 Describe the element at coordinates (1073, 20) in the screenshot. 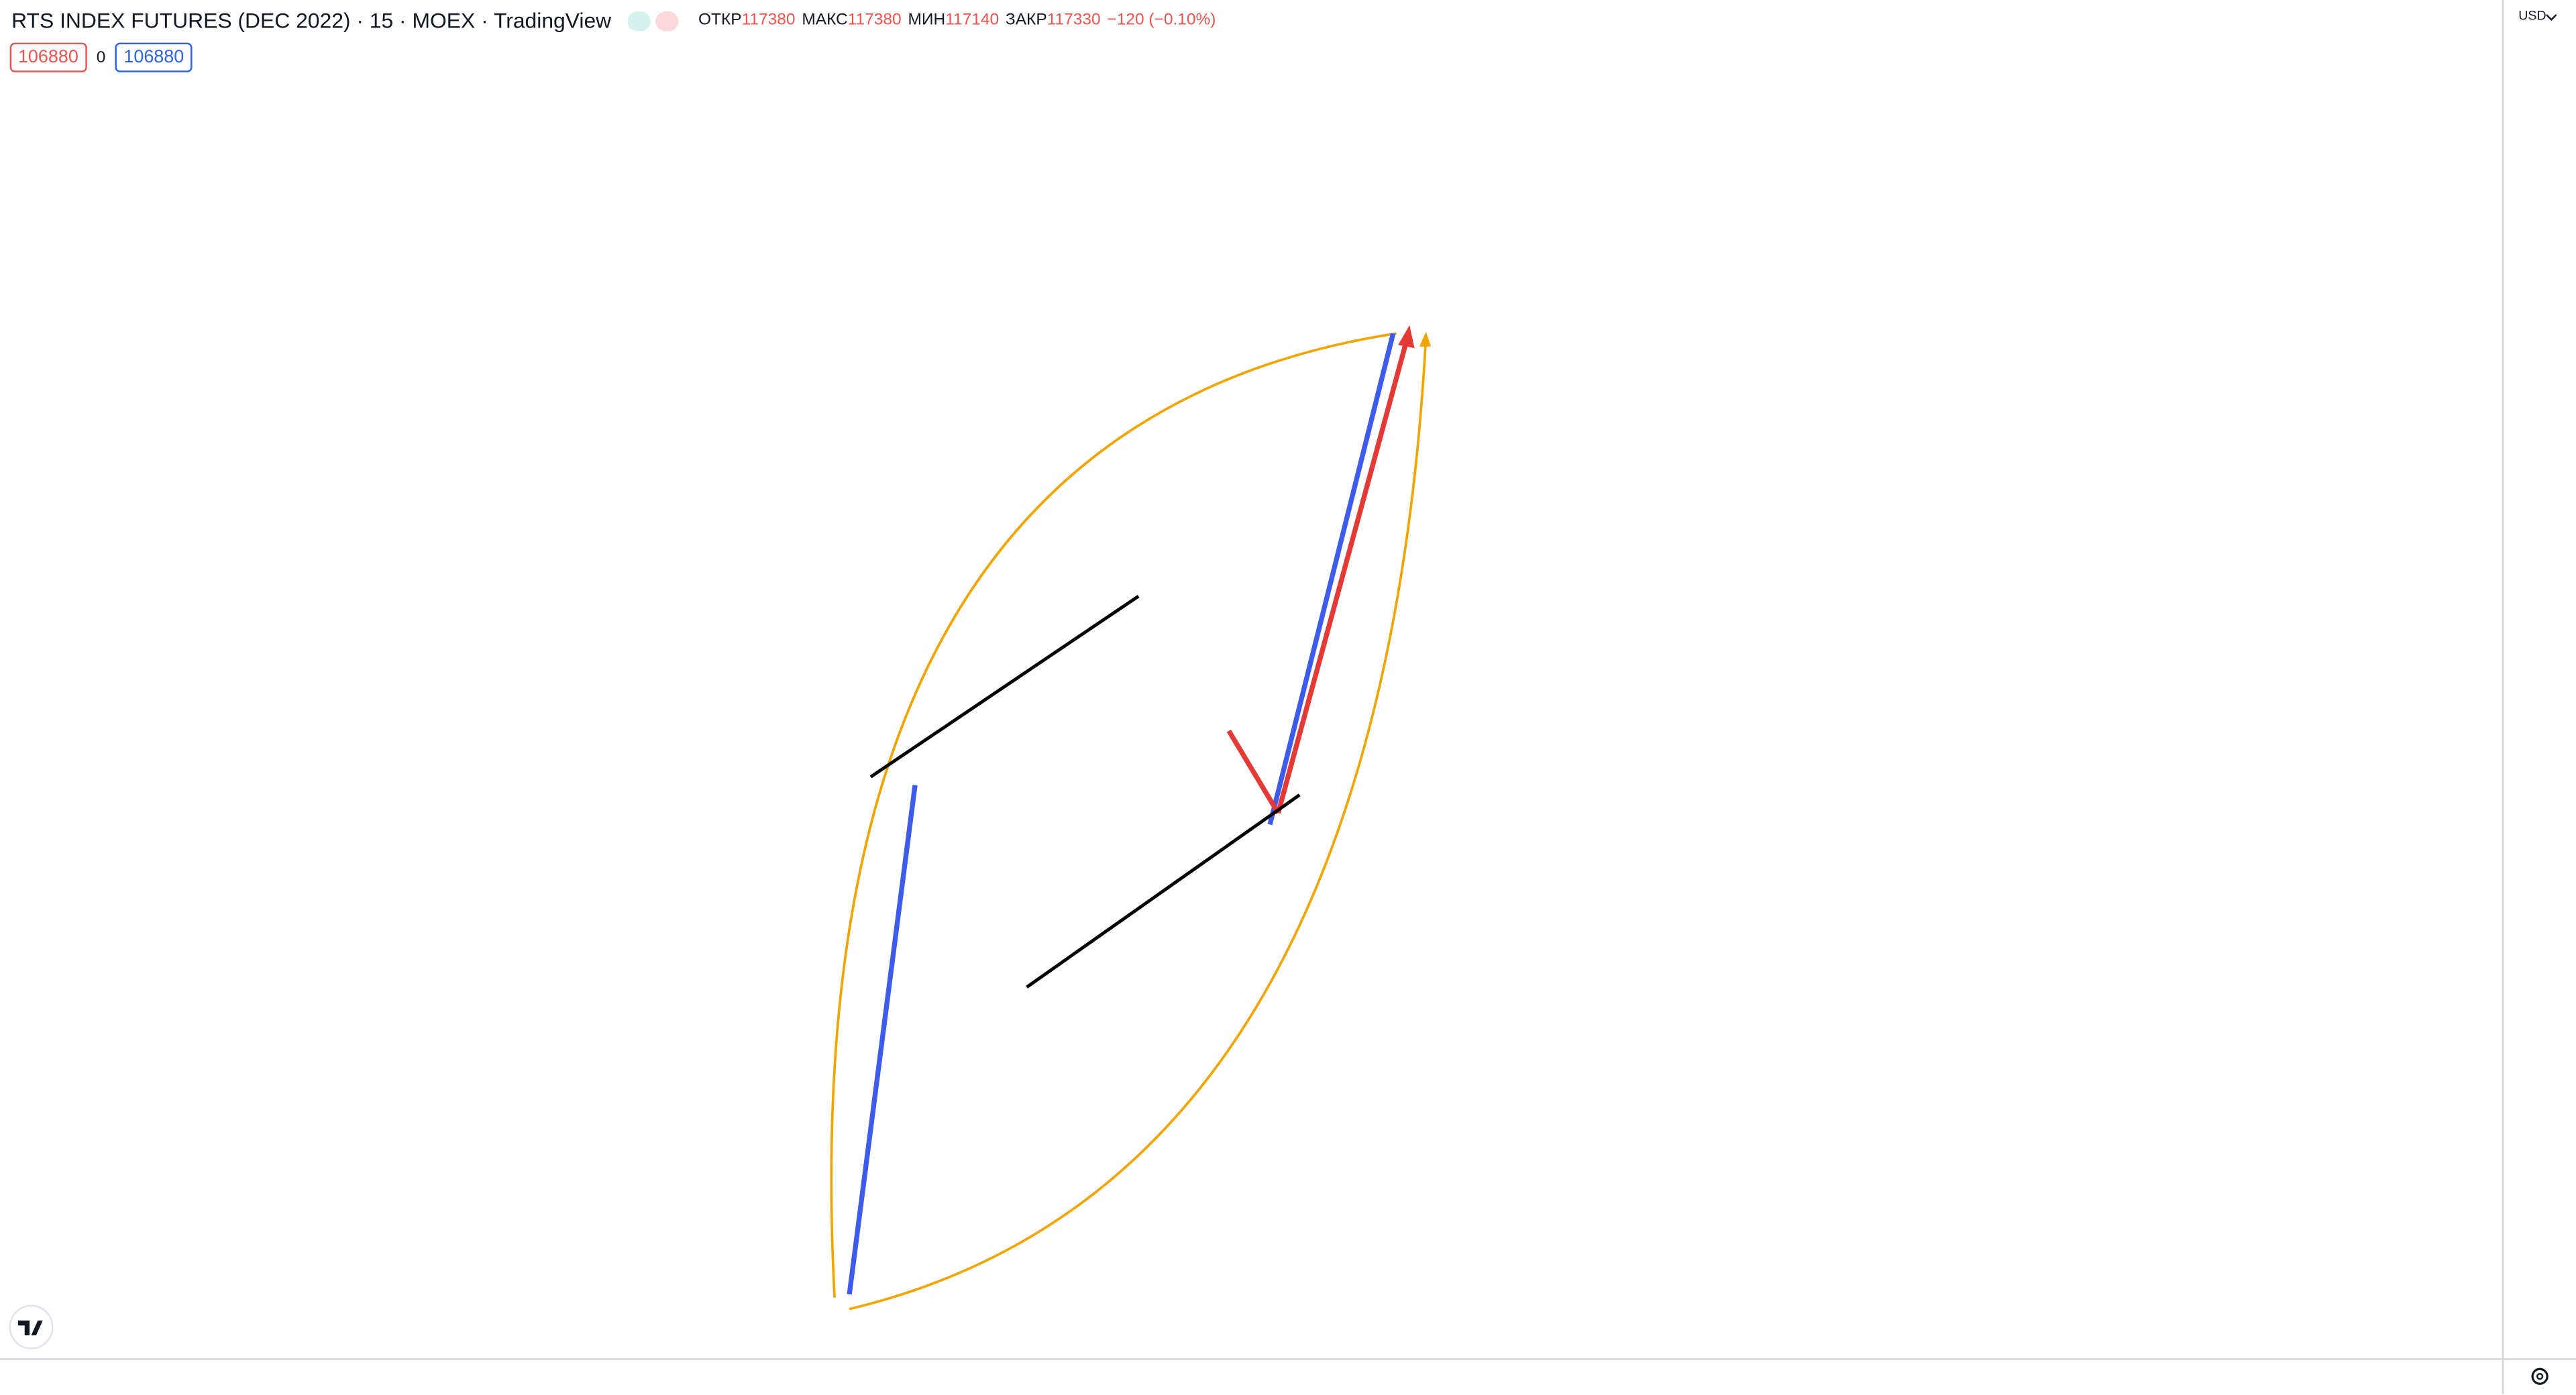

I see `ohlc-value: 117330` at that location.